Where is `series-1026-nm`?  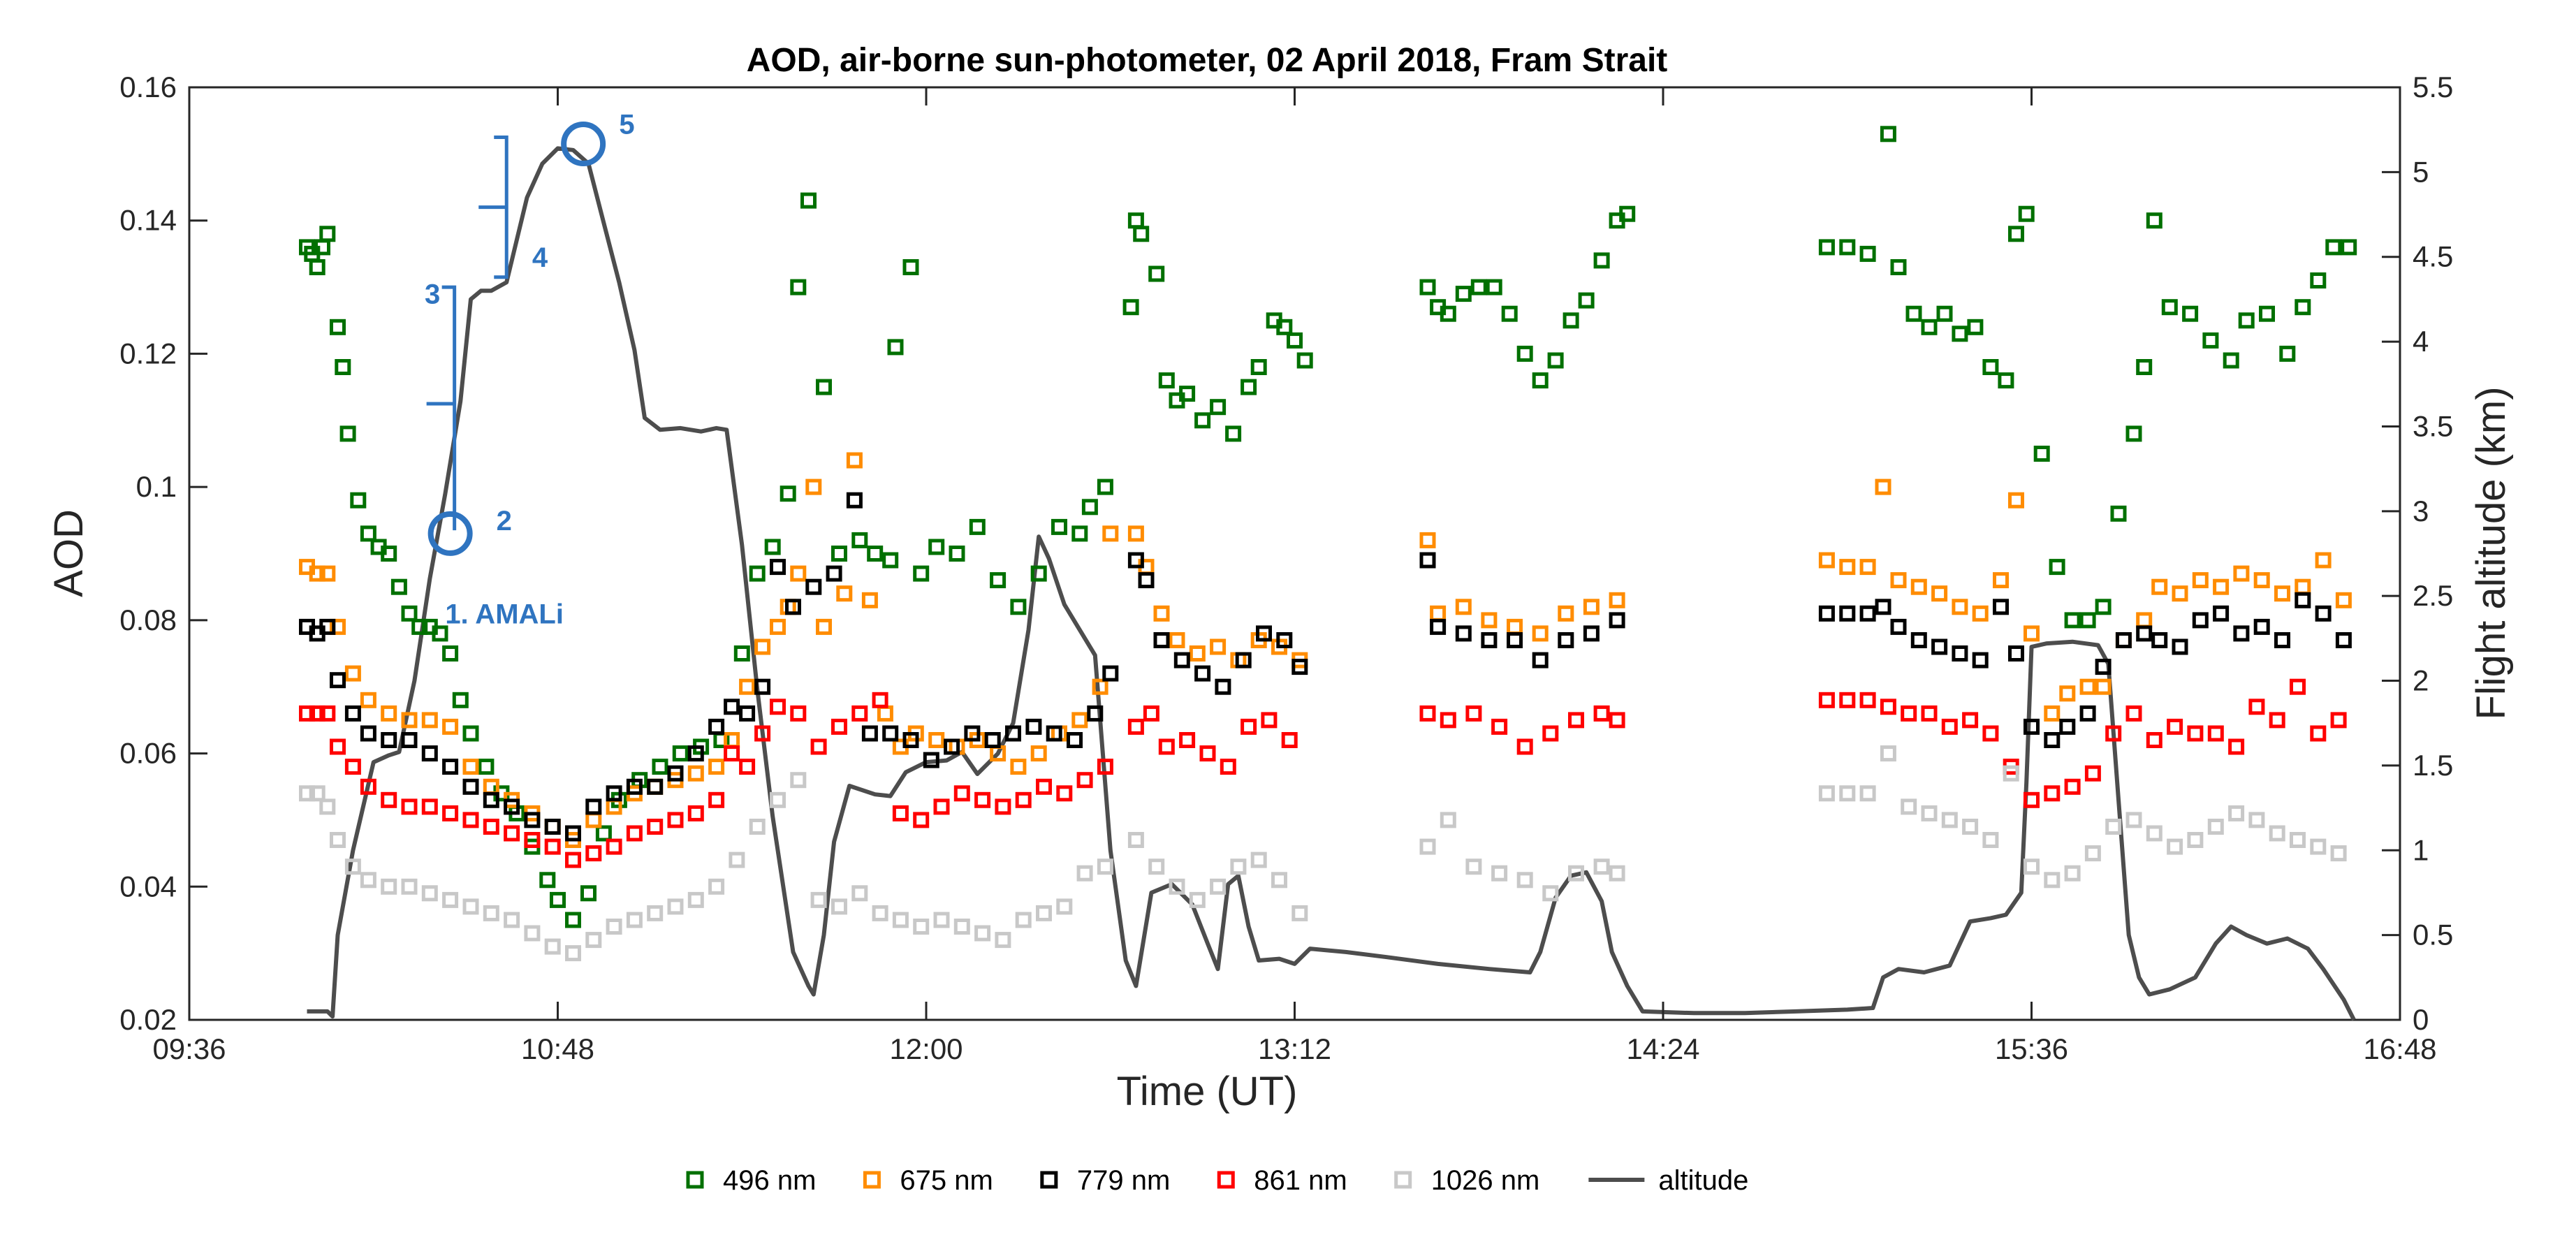
series-1026-nm is located at coordinates (1323, 853).